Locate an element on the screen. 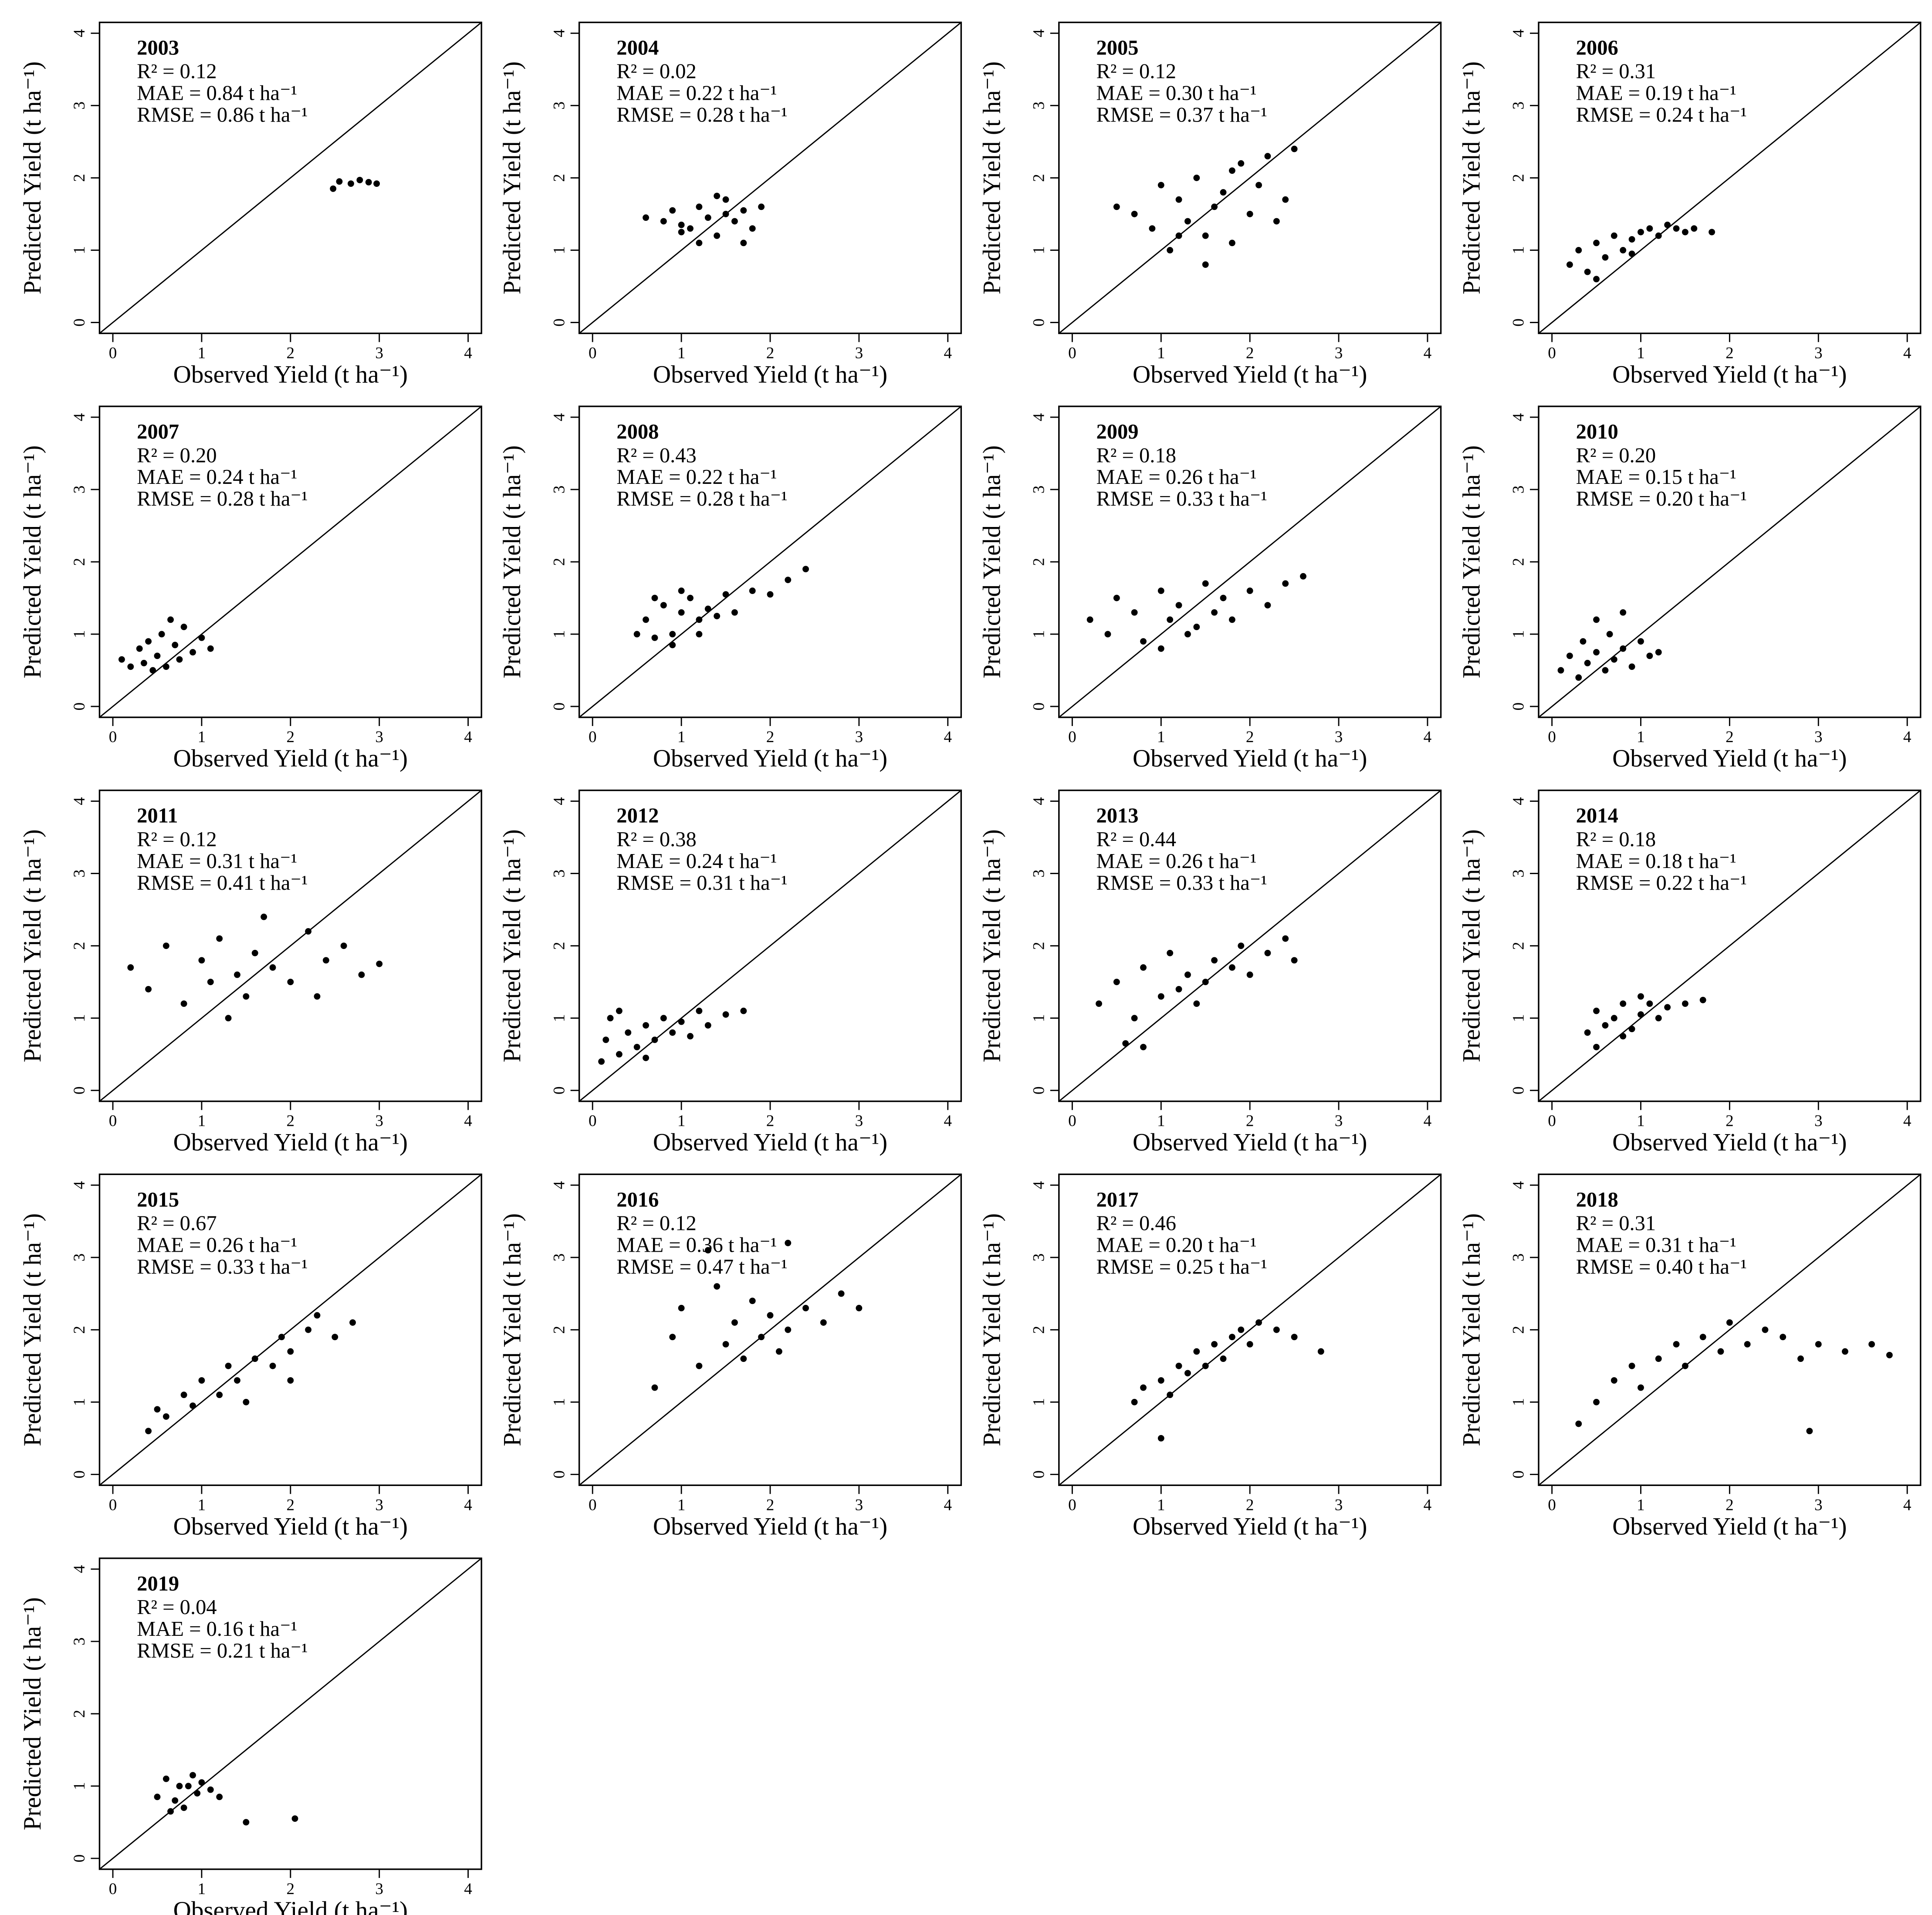  annotation: MAE = 0.26 t ha⁻¹ is located at coordinates (217, 1245).